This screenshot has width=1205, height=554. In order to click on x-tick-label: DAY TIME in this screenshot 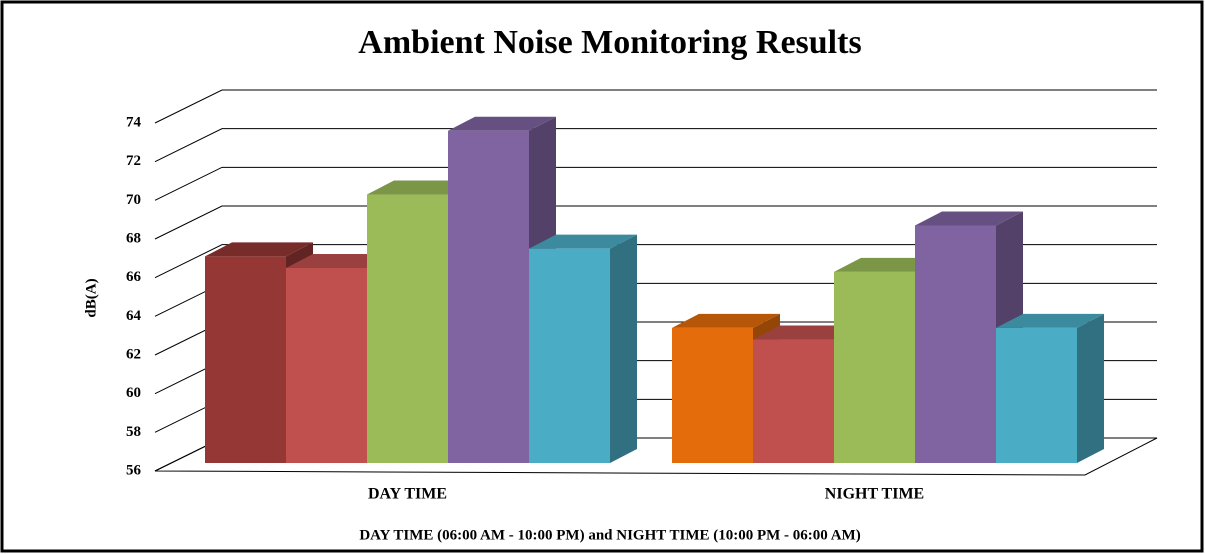, I will do `click(407, 494)`.